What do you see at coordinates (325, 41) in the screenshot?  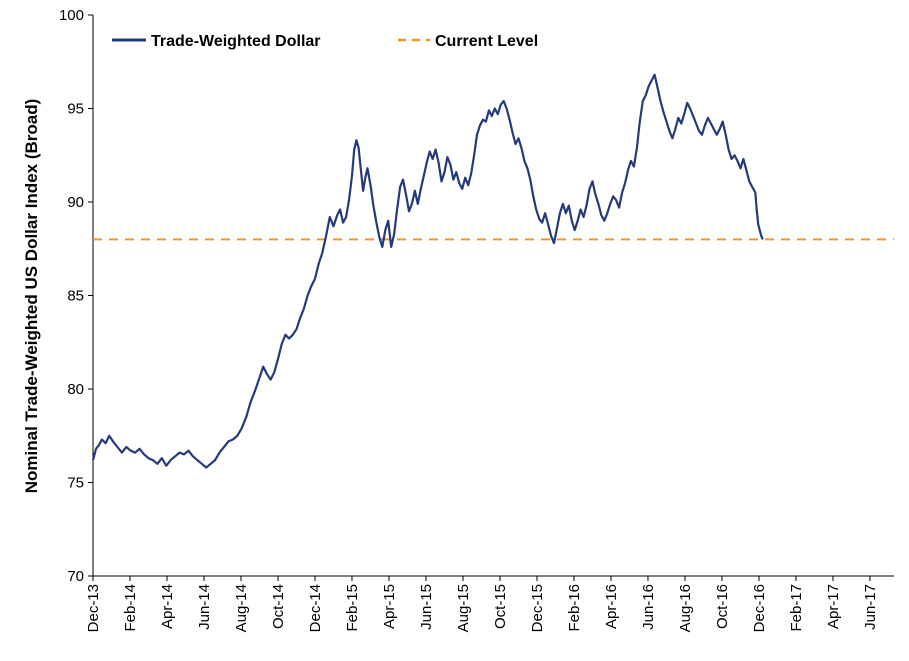 I see `legend: Trade-Weighted Dollar Current Level` at bounding box center [325, 41].